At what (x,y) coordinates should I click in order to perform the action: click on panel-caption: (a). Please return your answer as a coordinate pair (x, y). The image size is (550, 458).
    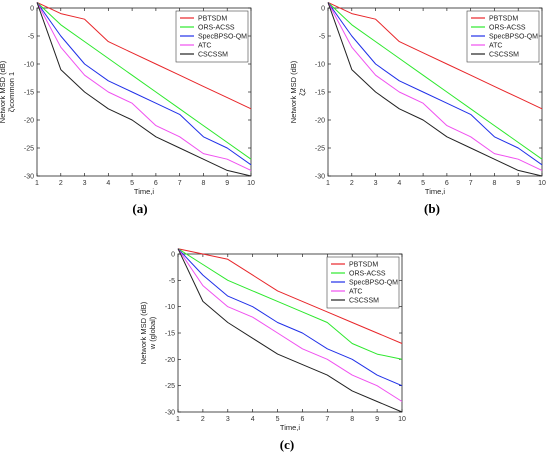
    Looking at the image, I should click on (139, 208).